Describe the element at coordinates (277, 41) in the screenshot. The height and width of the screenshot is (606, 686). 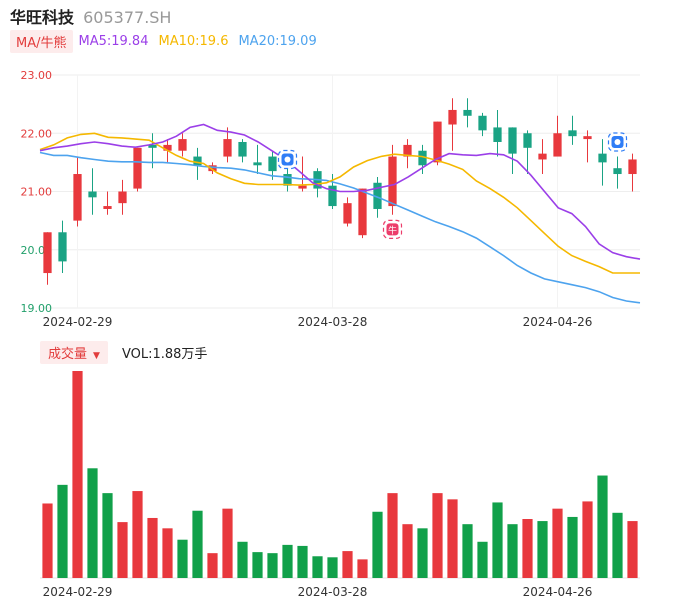
I see `ma20-legend: MA20:19.09` at that location.